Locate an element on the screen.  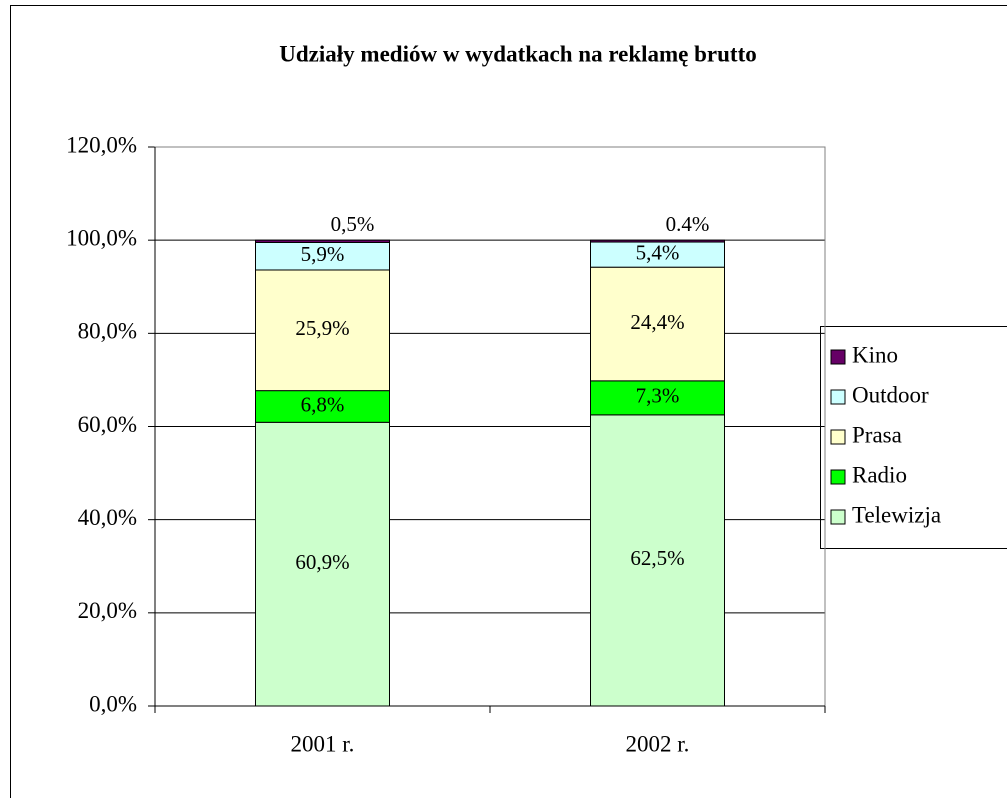
value-label: 7,3% is located at coordinates (658, 396).